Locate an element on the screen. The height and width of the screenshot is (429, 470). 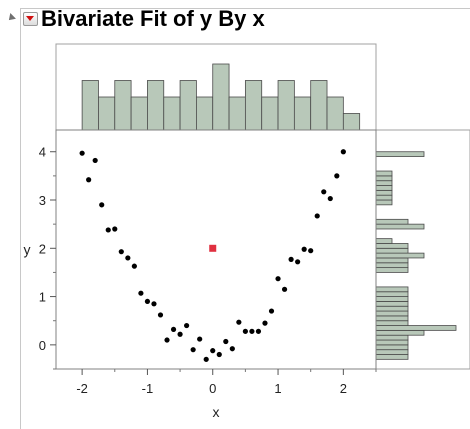
report-header: Bivariate Fit of y By x is located at coordinates (235, 17).